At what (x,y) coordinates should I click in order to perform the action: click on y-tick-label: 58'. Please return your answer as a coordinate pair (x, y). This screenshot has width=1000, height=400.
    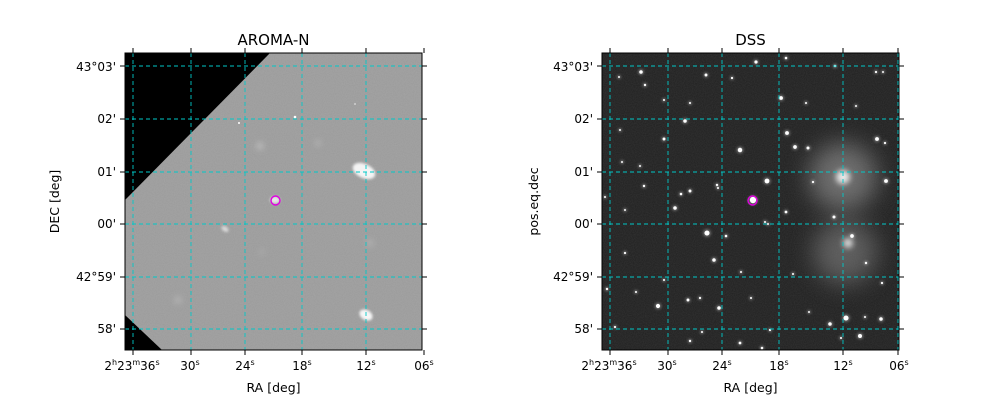
    Looking at the image, I should click on (106, 329).